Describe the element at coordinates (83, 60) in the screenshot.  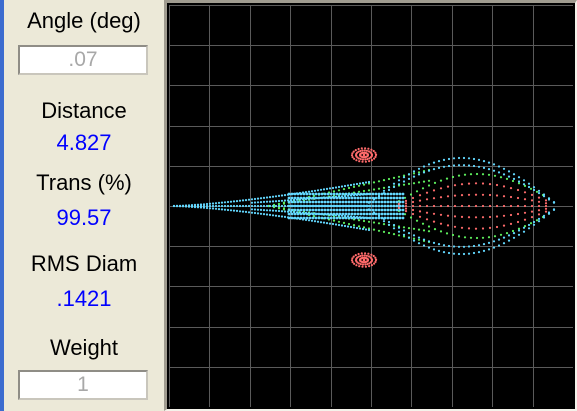
I see `angle-field: .07` at that location.